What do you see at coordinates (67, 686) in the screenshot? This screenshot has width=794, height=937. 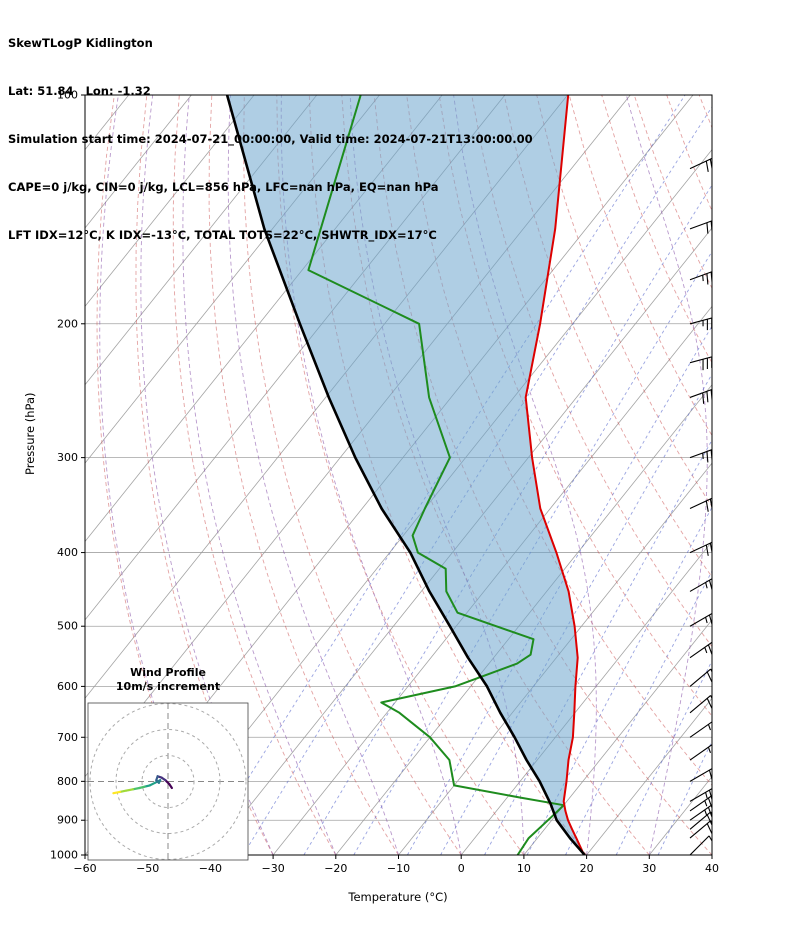 I see `svg-text: 600` at bounding box center [67, 686].